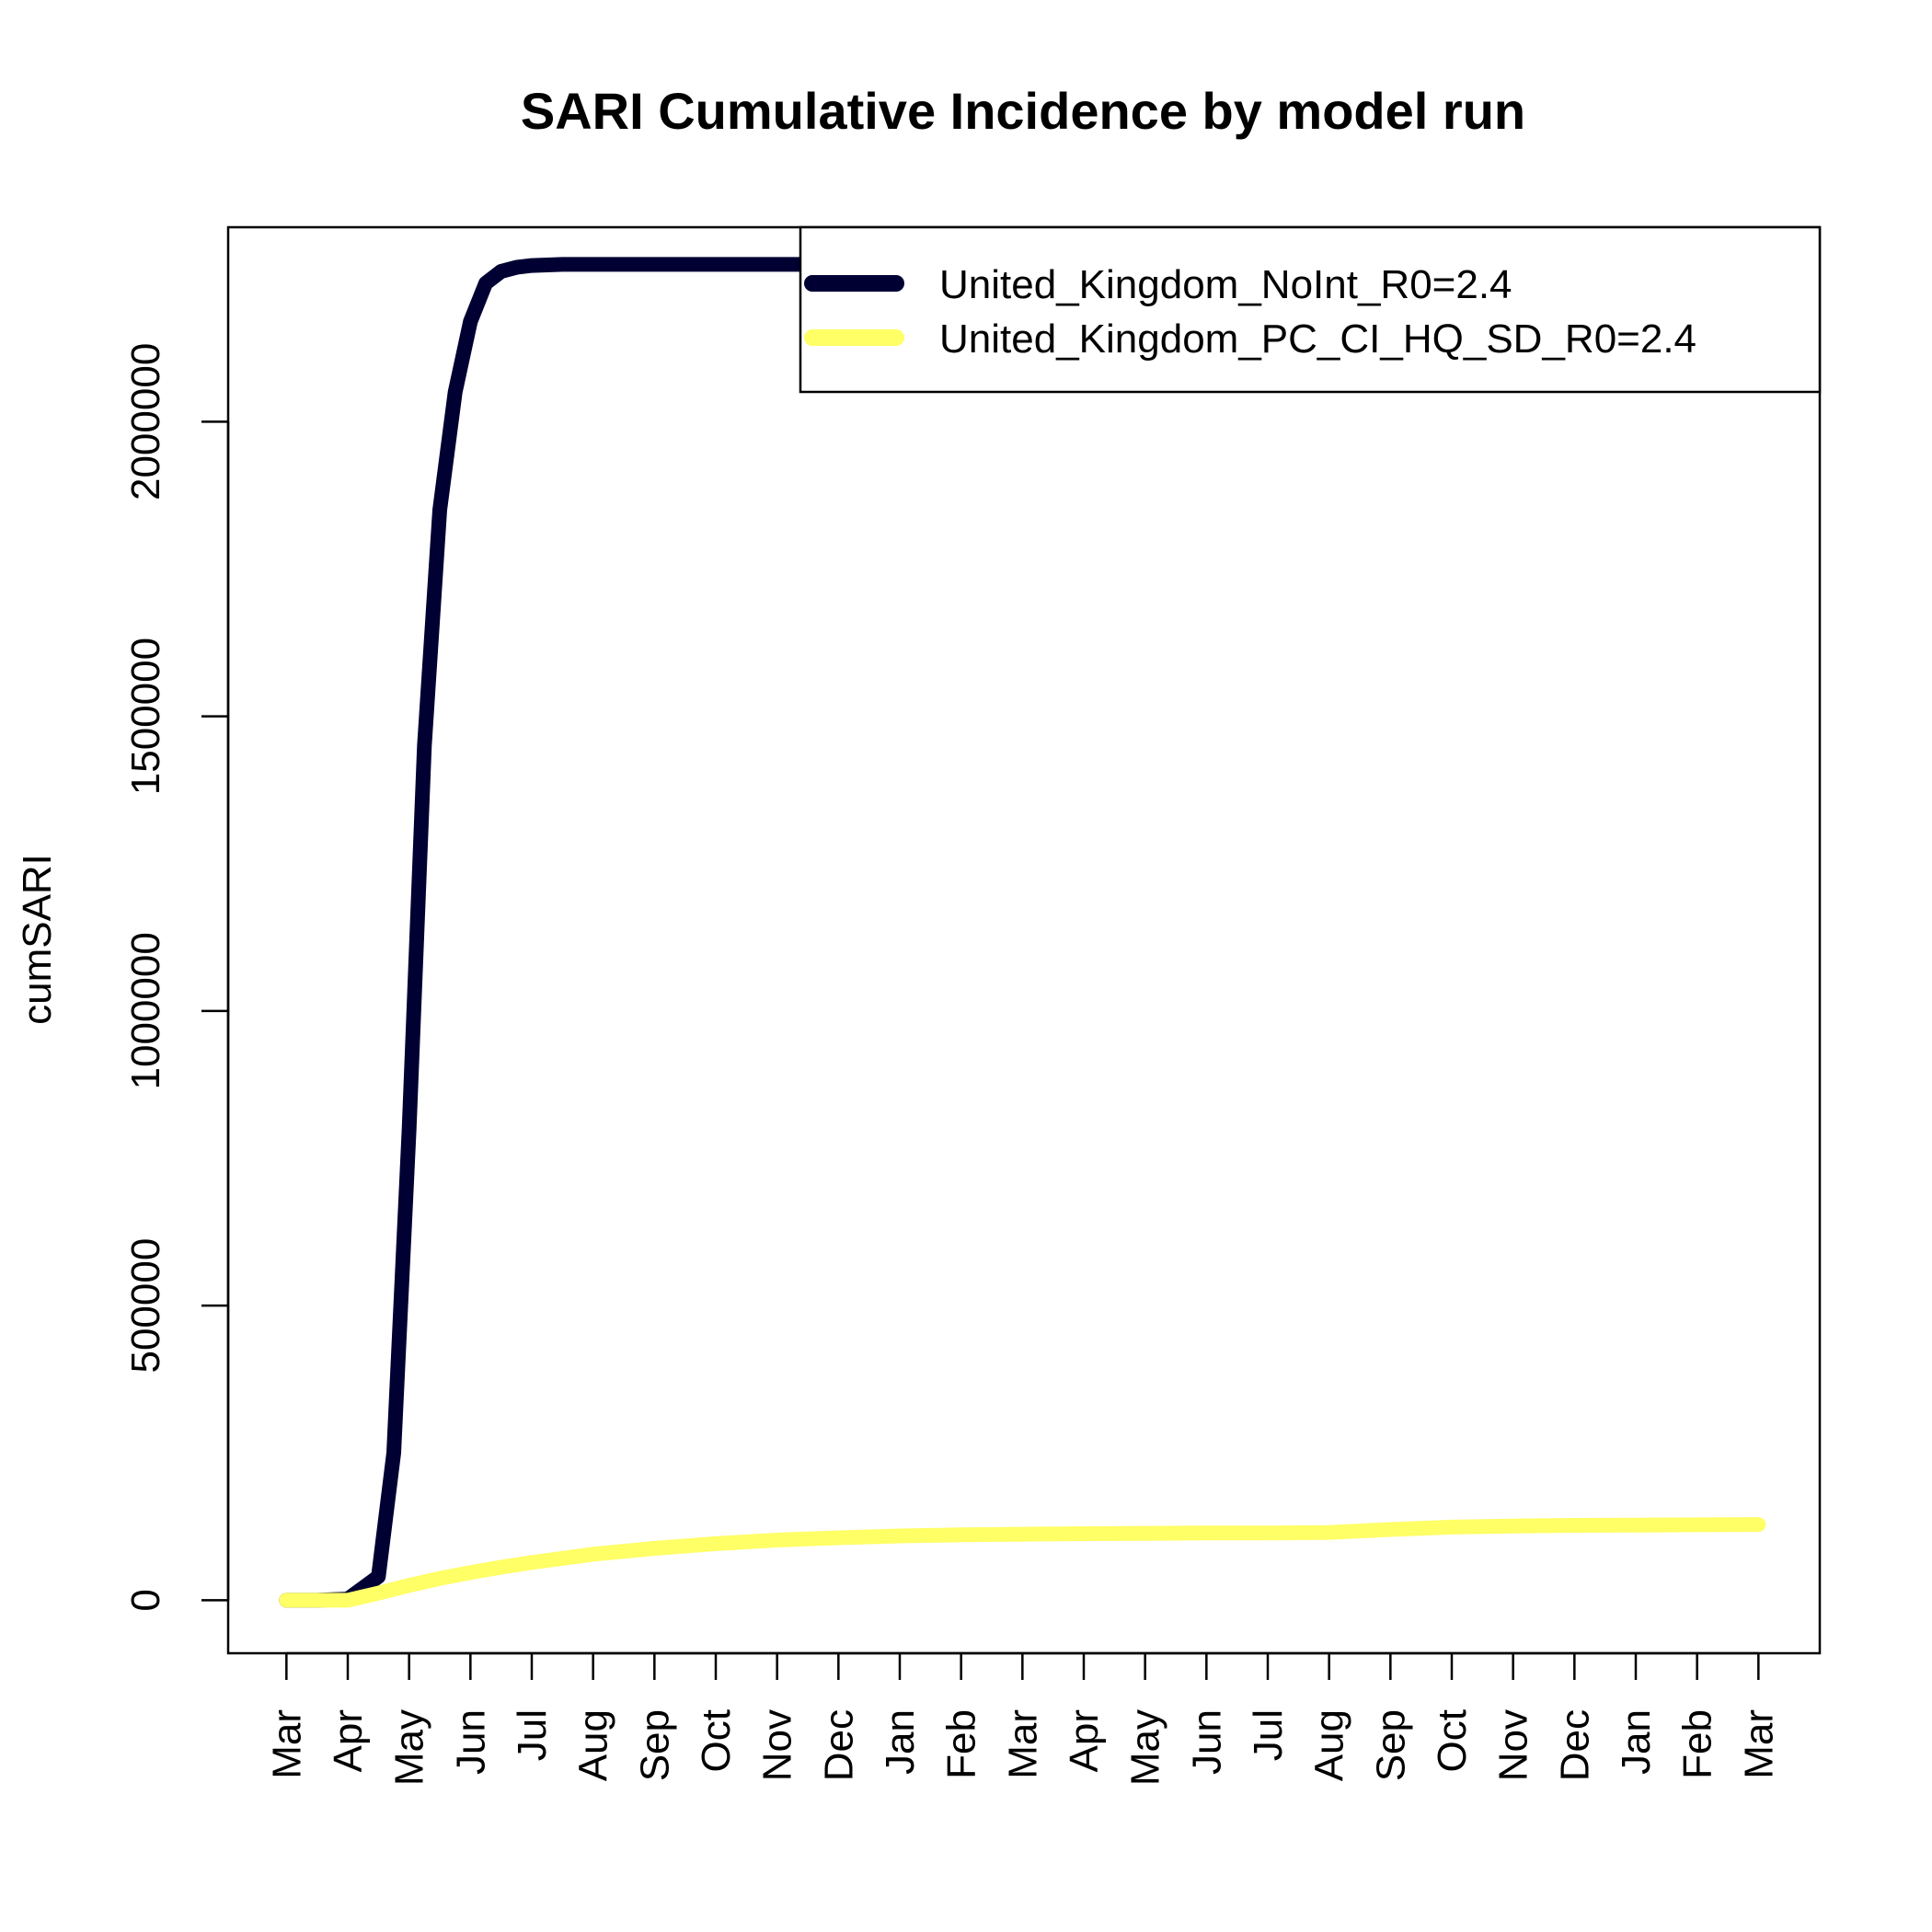 This screenshot has height=1932, width=1932. I want to click on y-axis-label: cumSARI, so click(37, 939).